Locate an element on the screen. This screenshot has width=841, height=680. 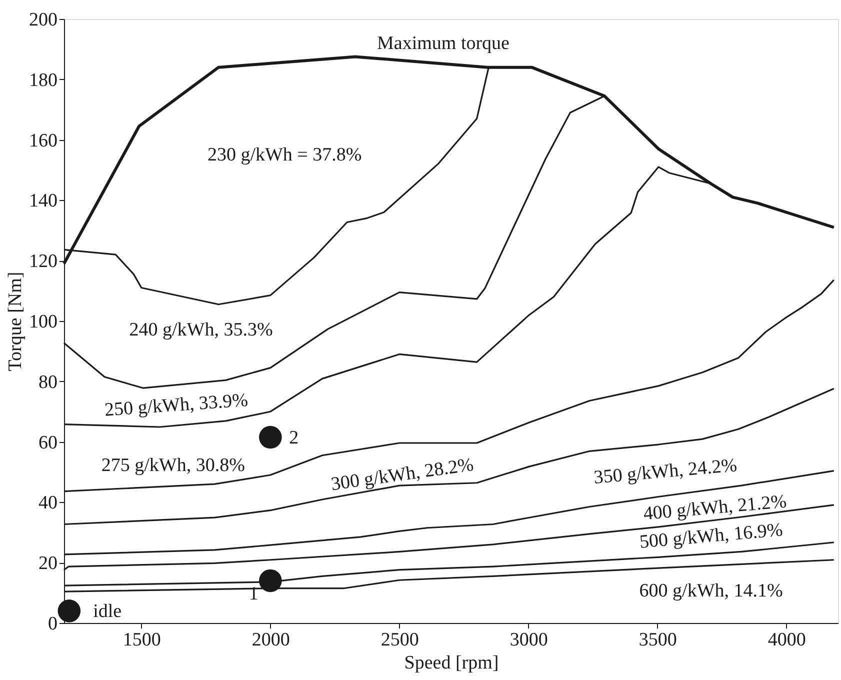
y-tick-label: 60 is located at coordinates (48, 443).